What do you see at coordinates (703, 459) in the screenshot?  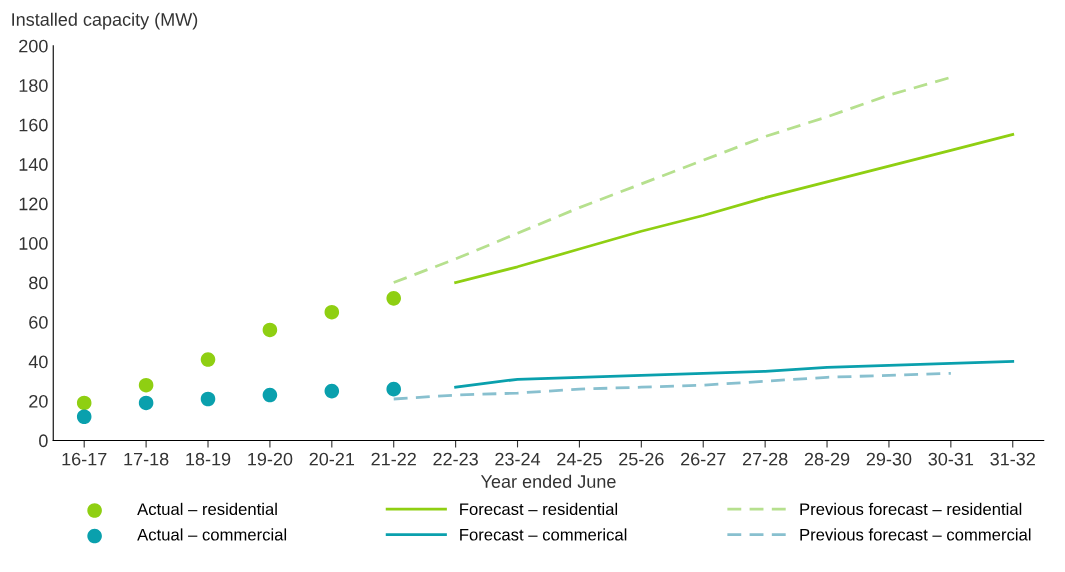 I see `x-tick-label: 26-27` at bounding box center [703, 459].